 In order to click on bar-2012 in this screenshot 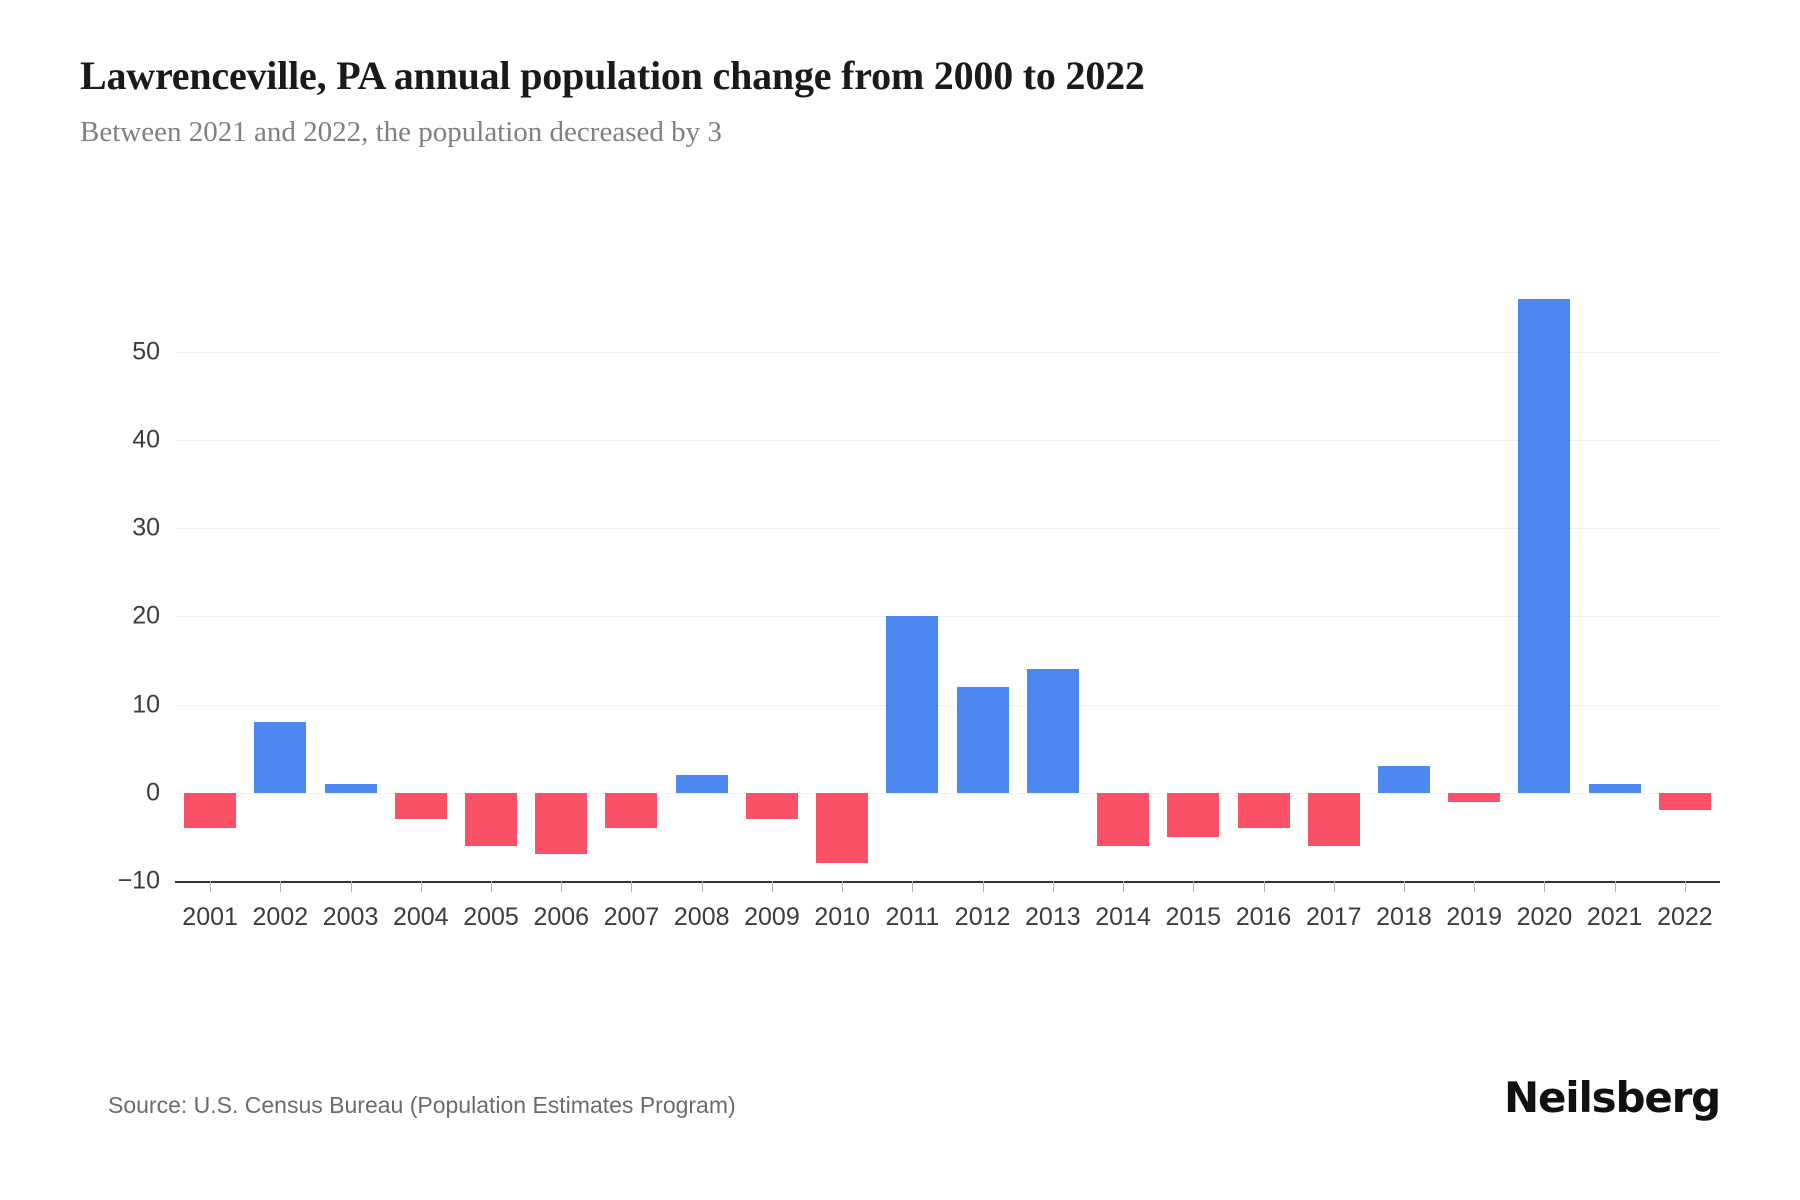, I will do `click(982, 739)`.